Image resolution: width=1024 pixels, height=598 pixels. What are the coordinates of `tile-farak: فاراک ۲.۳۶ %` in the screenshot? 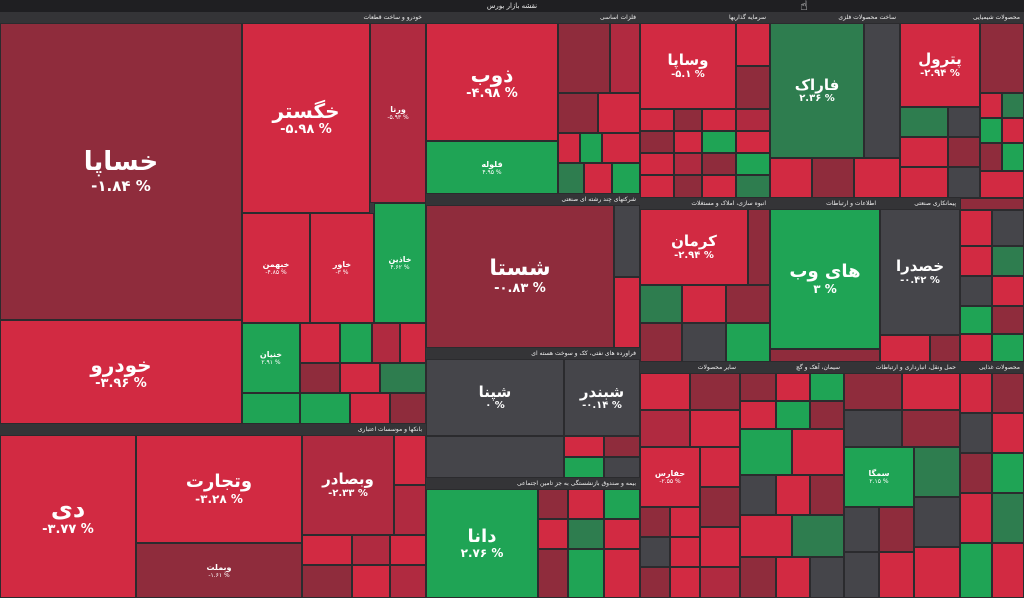 It's located at (817, 90).